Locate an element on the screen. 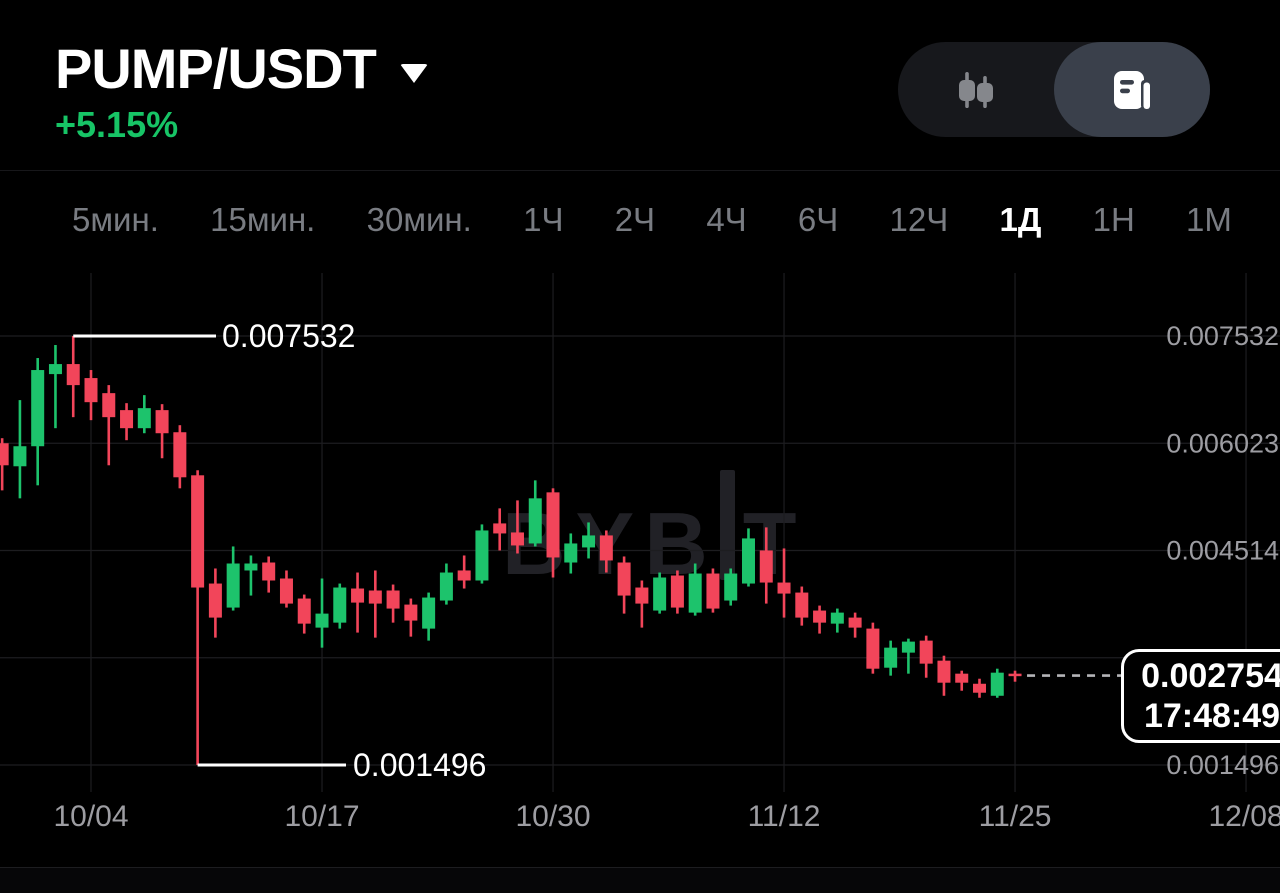 This screenshot has height=893, width=1280. chart-view-toggle is located at coordinates (1054, 89).